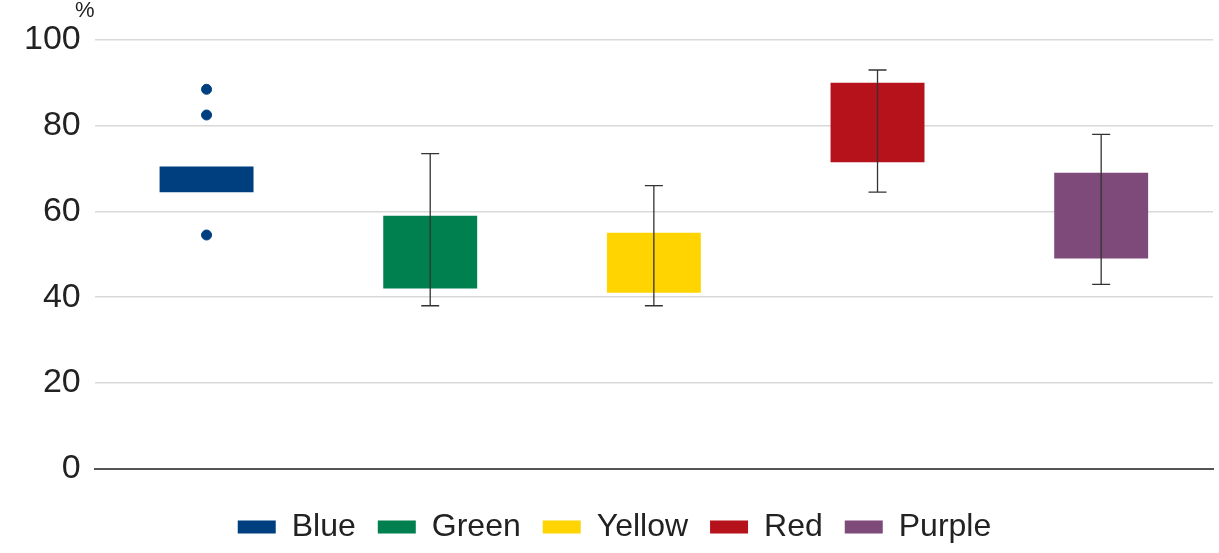 This screenshot has height=553, width=1219. What do you see at coordinates (476, 524) in the screenshot?
I see `legend-label: Green` at bounding box center [476, 524].